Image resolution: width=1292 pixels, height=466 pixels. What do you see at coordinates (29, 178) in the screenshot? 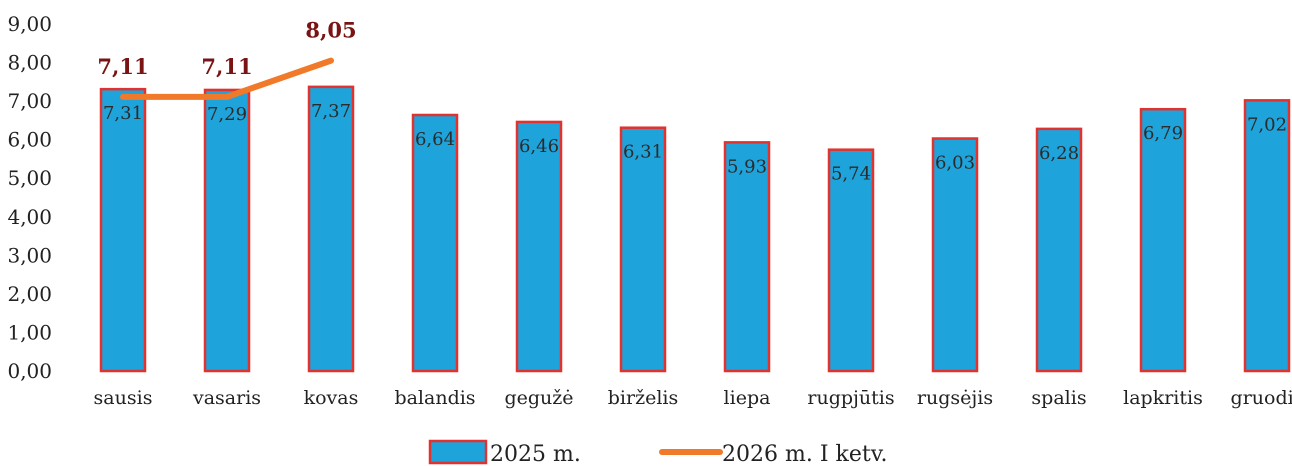
I see `y-tick-label: 5,00` at bounding box center [29, 178].